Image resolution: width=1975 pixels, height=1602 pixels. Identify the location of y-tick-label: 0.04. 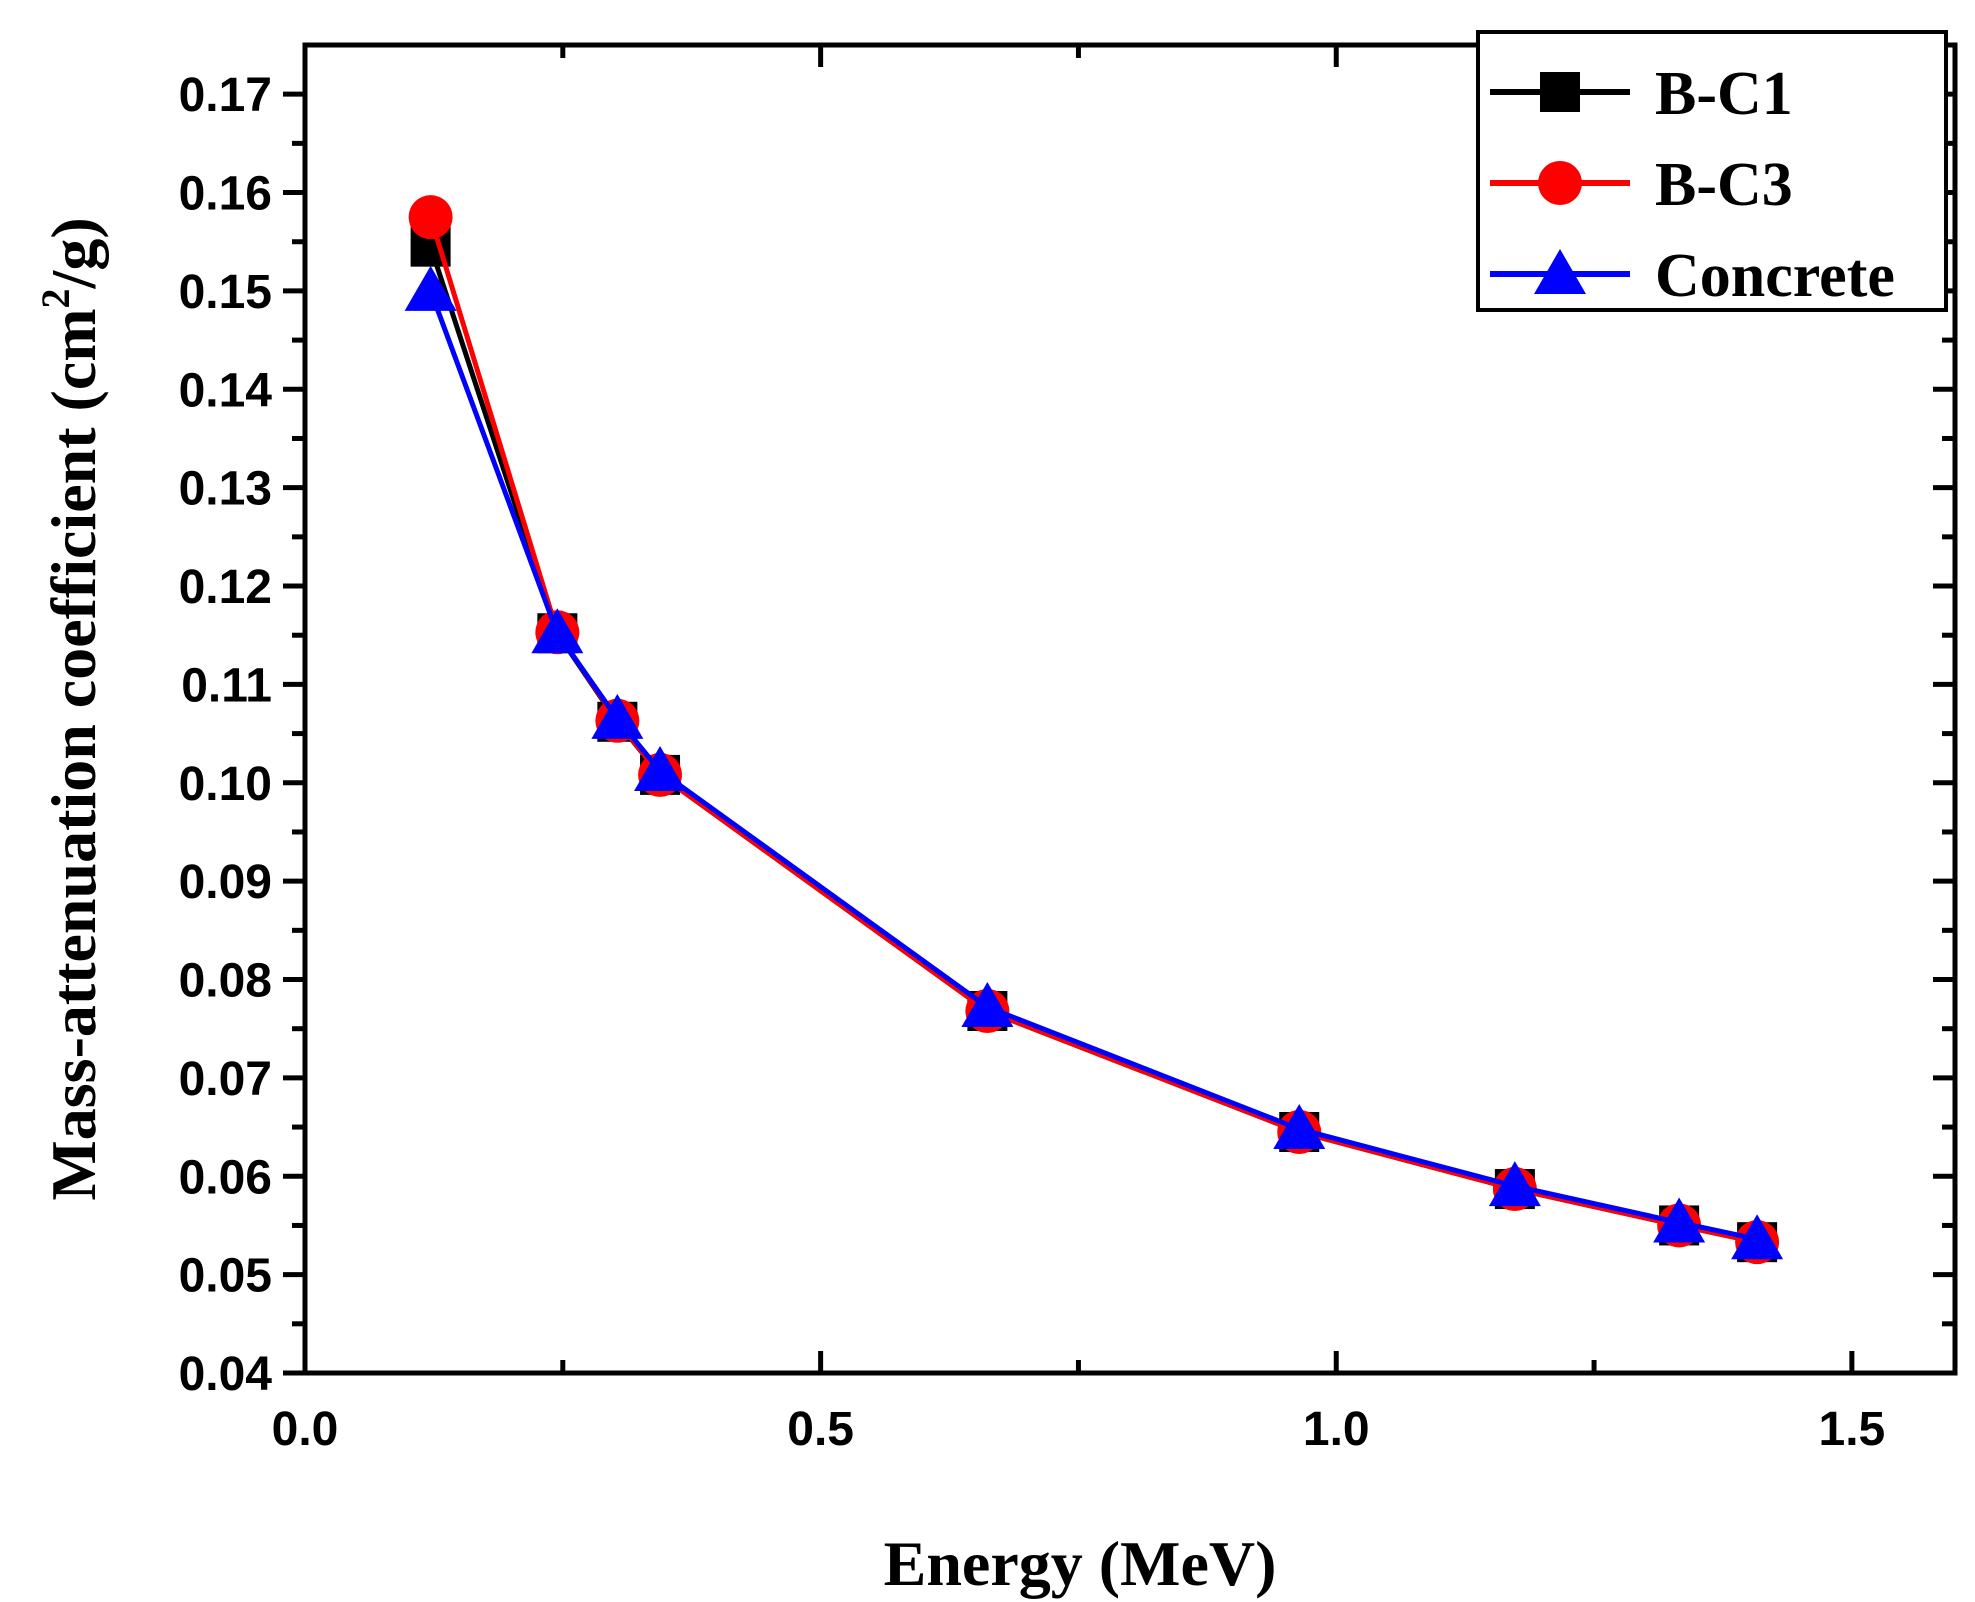
(226, 1374).